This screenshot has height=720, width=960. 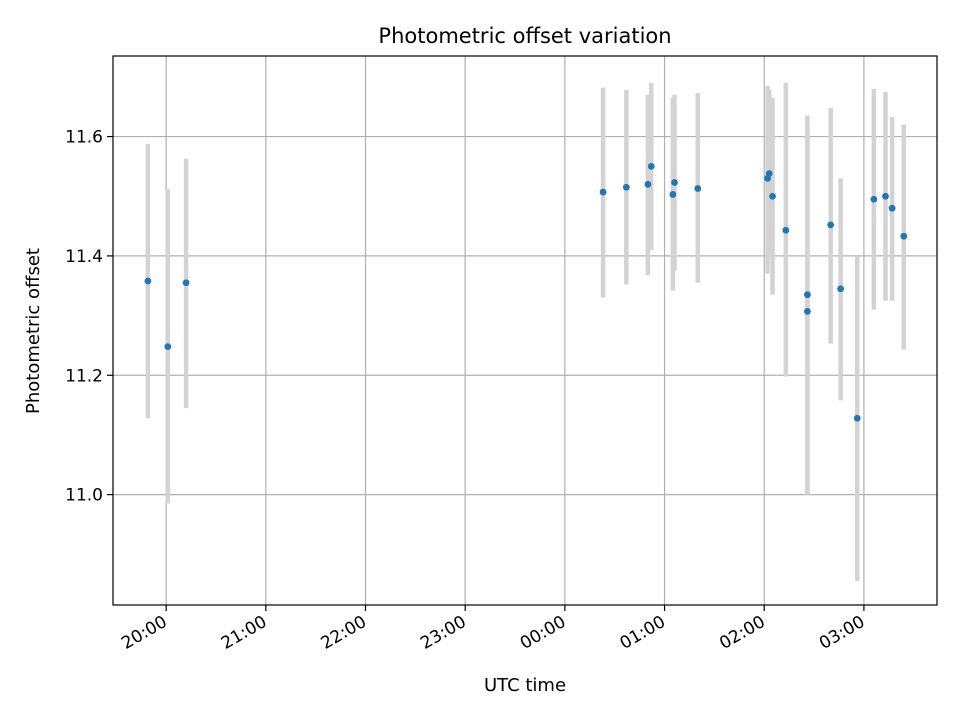 I want to click on x-axis-title: UTC time, so click(x=525, y=685).